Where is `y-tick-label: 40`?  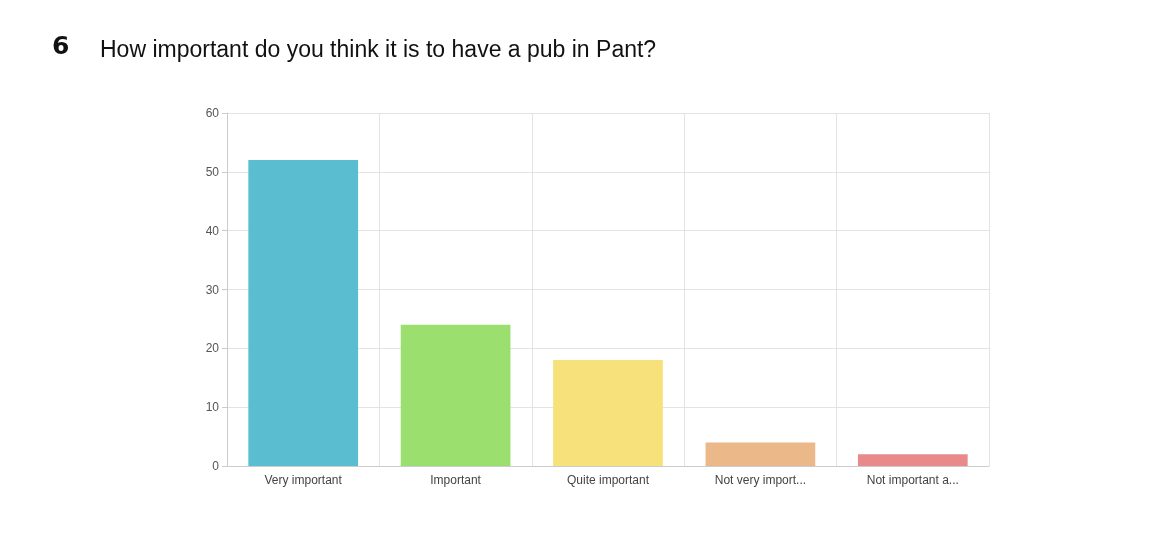 y-tick-label: 40 is located at coordinates (212, 230).